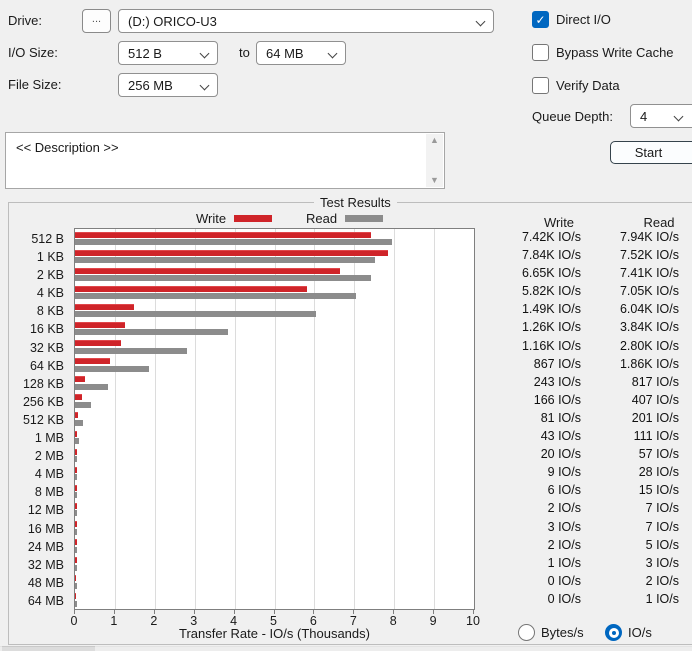 Image resolution: width=692 pixels, height=651 pixels. What do you see at coordinates (353, 621) in the screenshot?
I see `x-tick-label: 7` at bounding box center [353, 621].